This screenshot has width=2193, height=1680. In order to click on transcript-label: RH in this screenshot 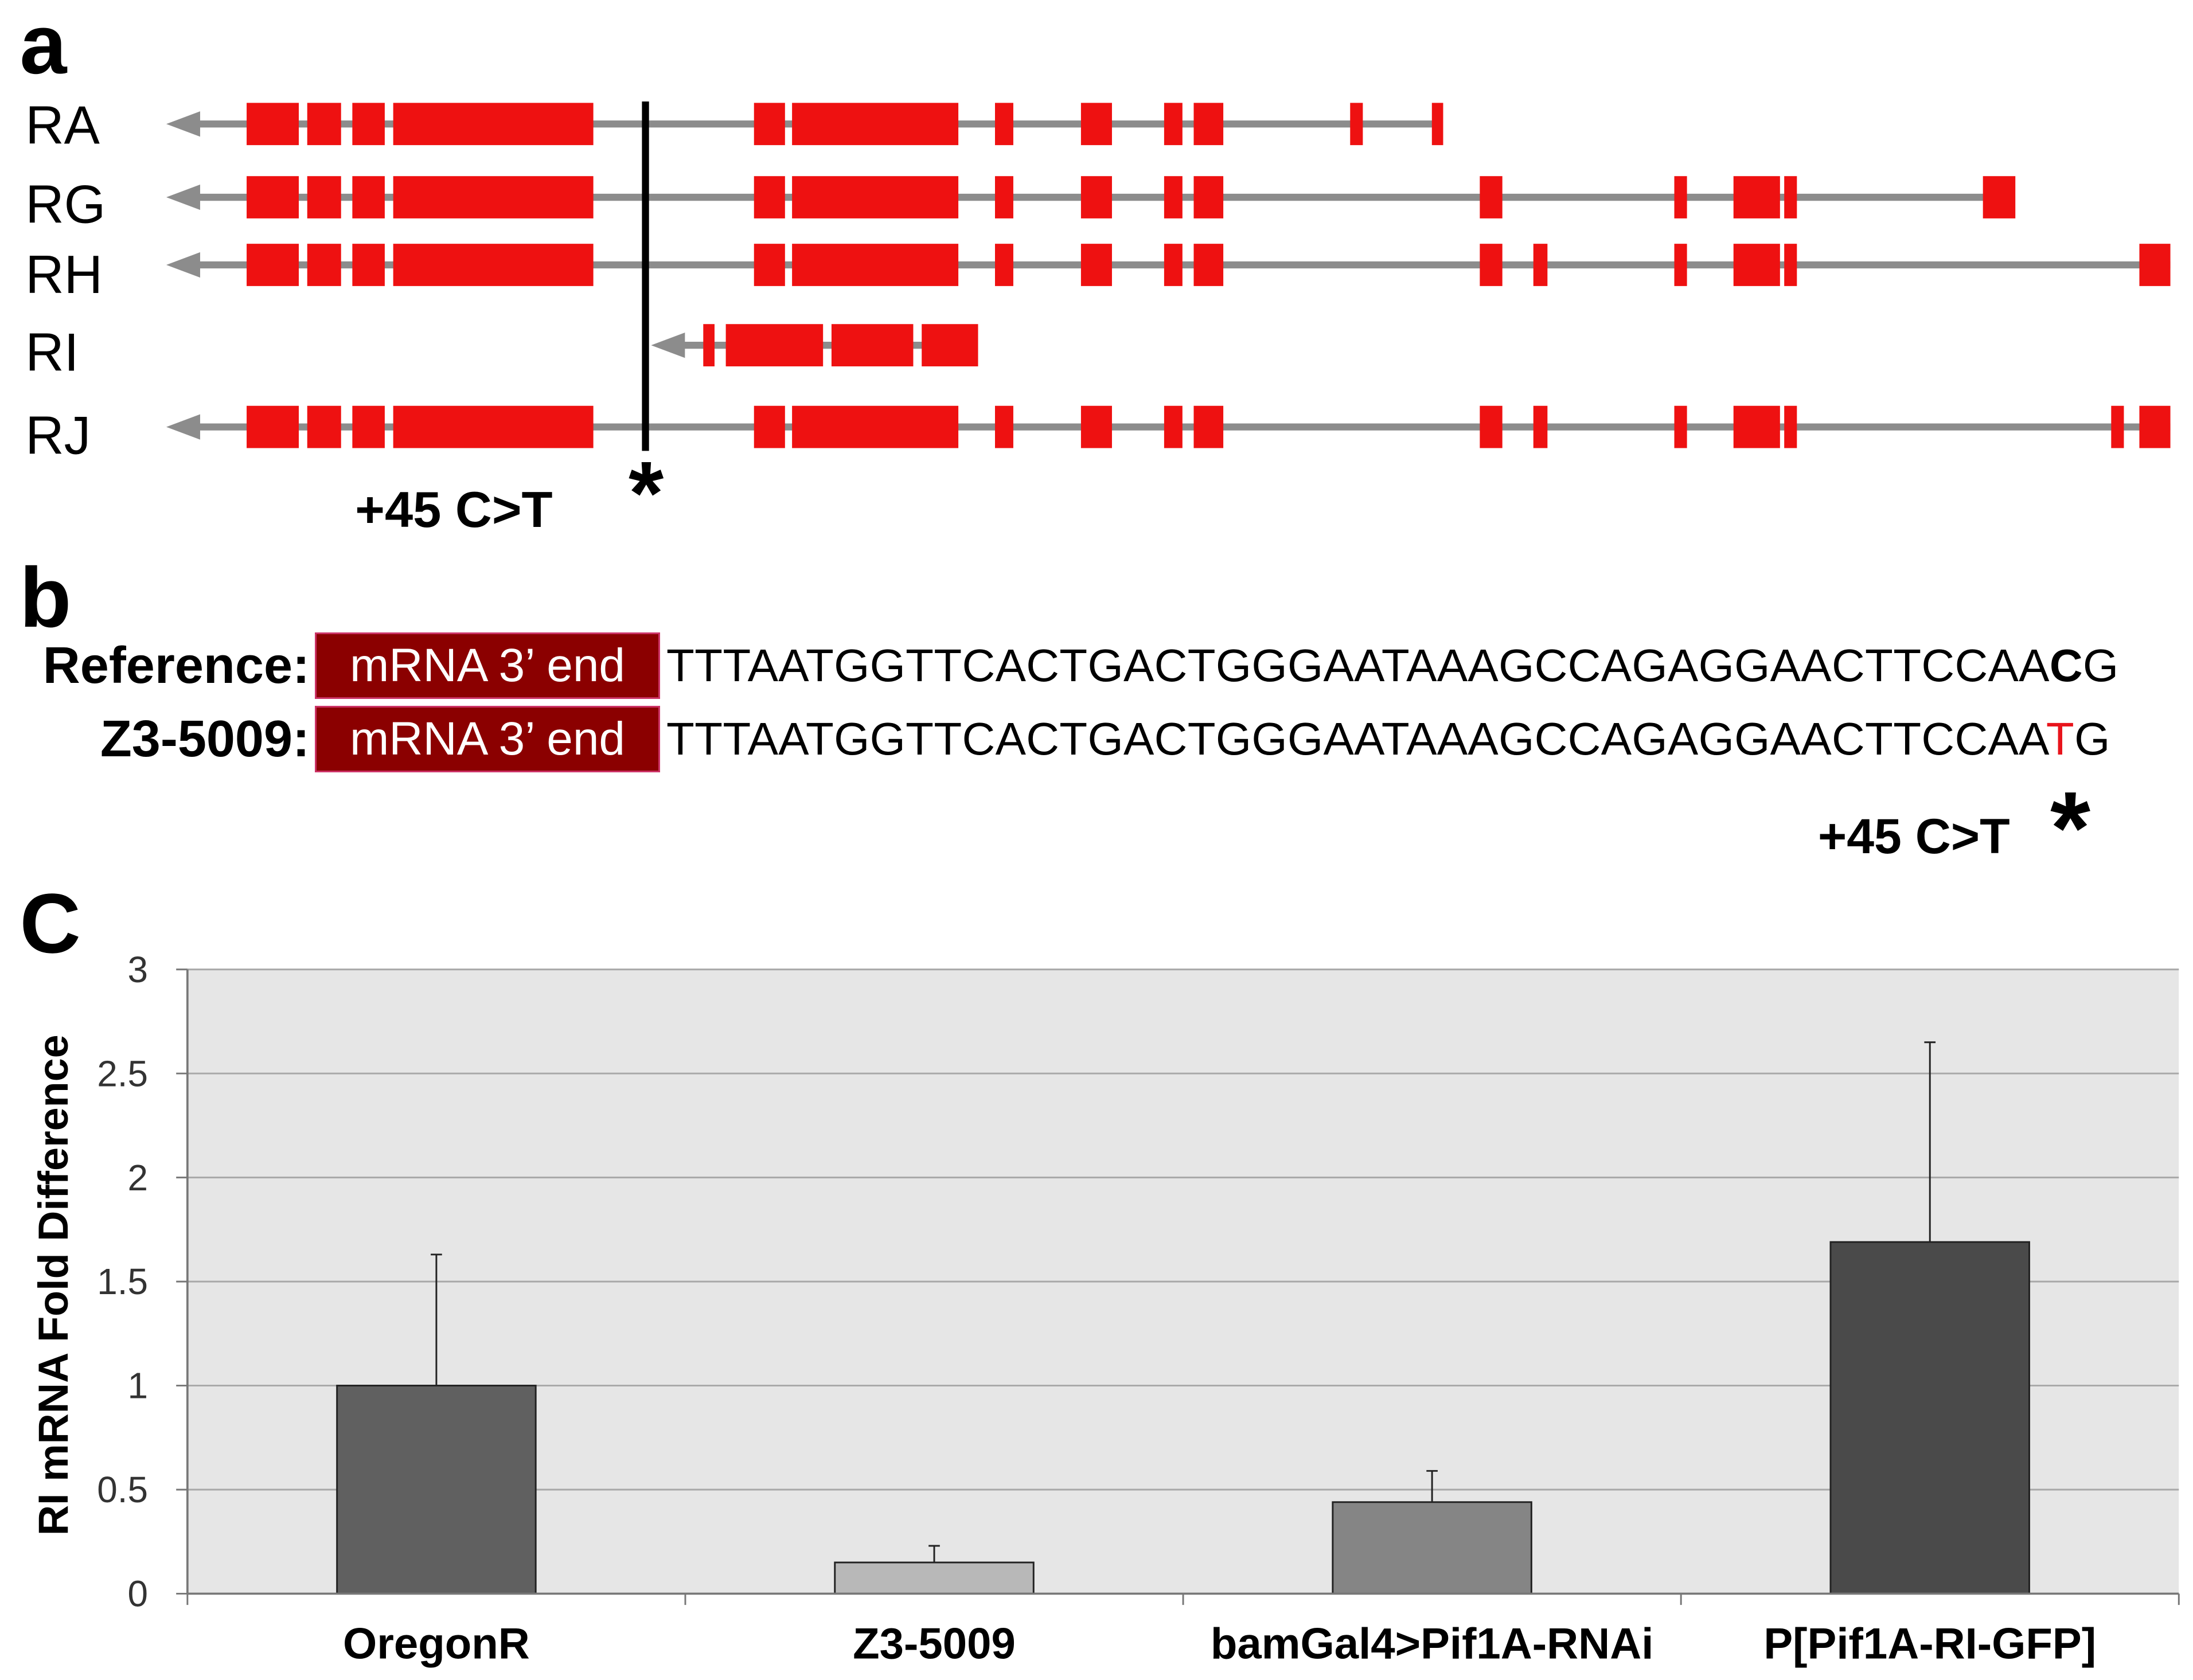, I will do `click(64, 274)`.